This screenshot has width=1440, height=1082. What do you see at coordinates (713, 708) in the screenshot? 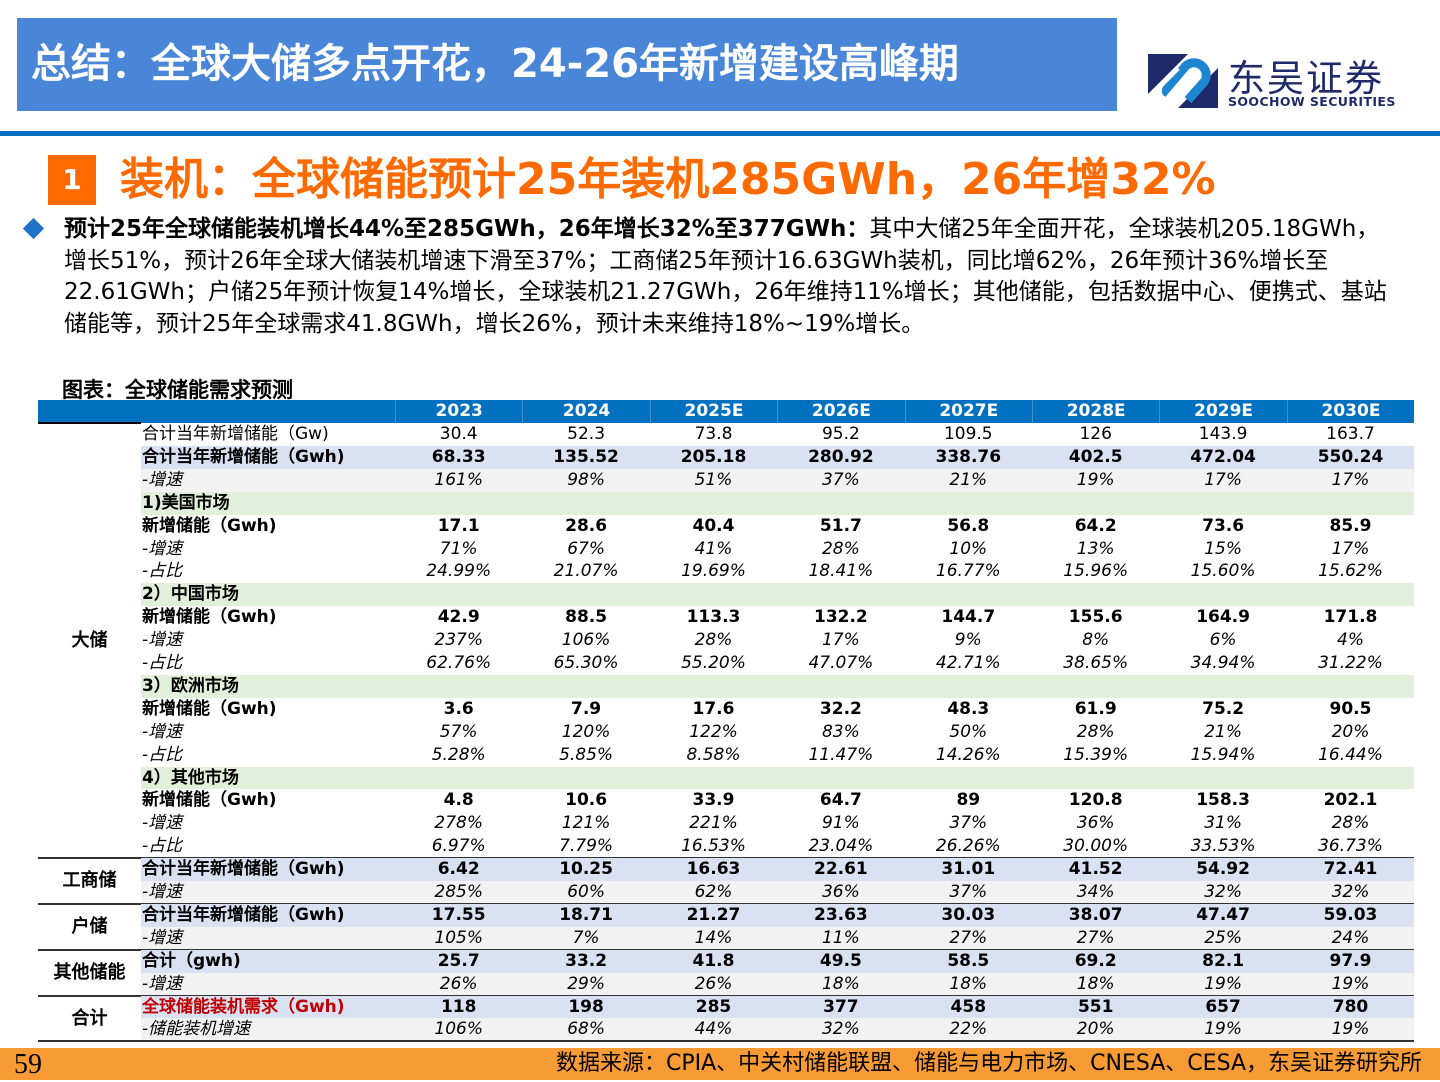
I see `table-cell: 17.6` at bounding box center [713, 708].